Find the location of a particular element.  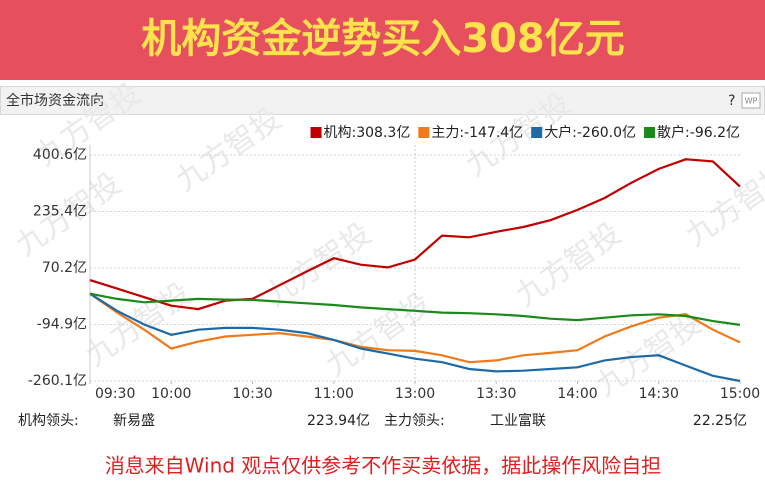

header-title: 全市场资金流向 is located at coordinates (55, 100).